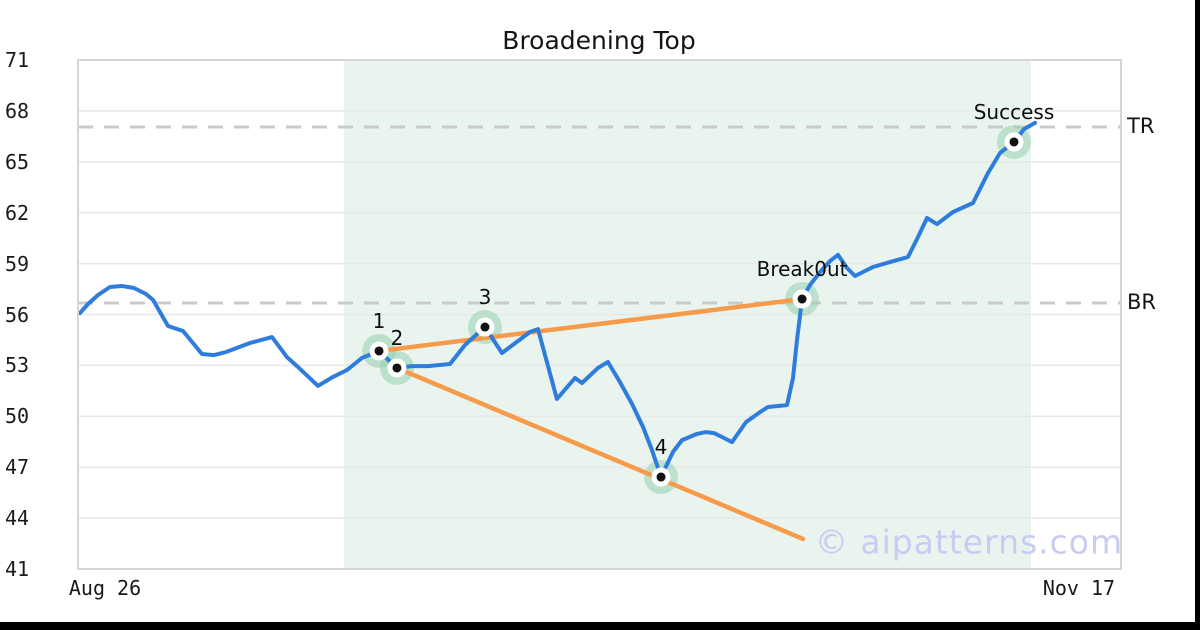  I want to click on y-axis-tick-label-47: 47, so click(17, 467).